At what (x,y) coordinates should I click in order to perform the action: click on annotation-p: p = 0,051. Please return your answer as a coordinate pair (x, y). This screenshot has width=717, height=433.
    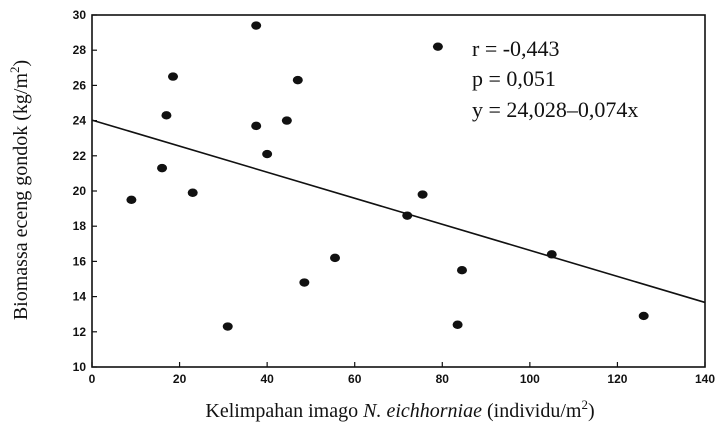
    Looking at the image, I should click on (514, 78).